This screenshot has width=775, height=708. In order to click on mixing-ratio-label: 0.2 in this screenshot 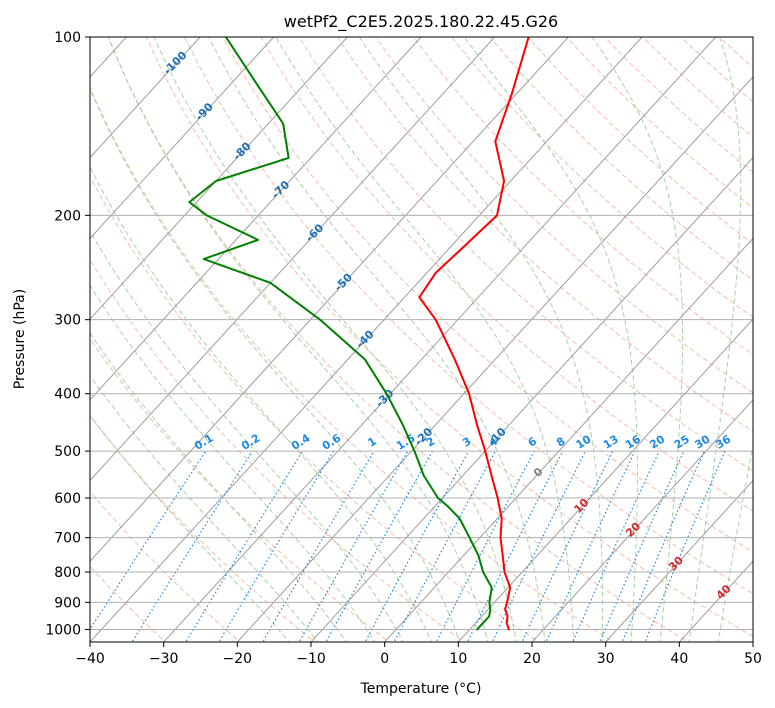, I will do `click(250, 441)`.